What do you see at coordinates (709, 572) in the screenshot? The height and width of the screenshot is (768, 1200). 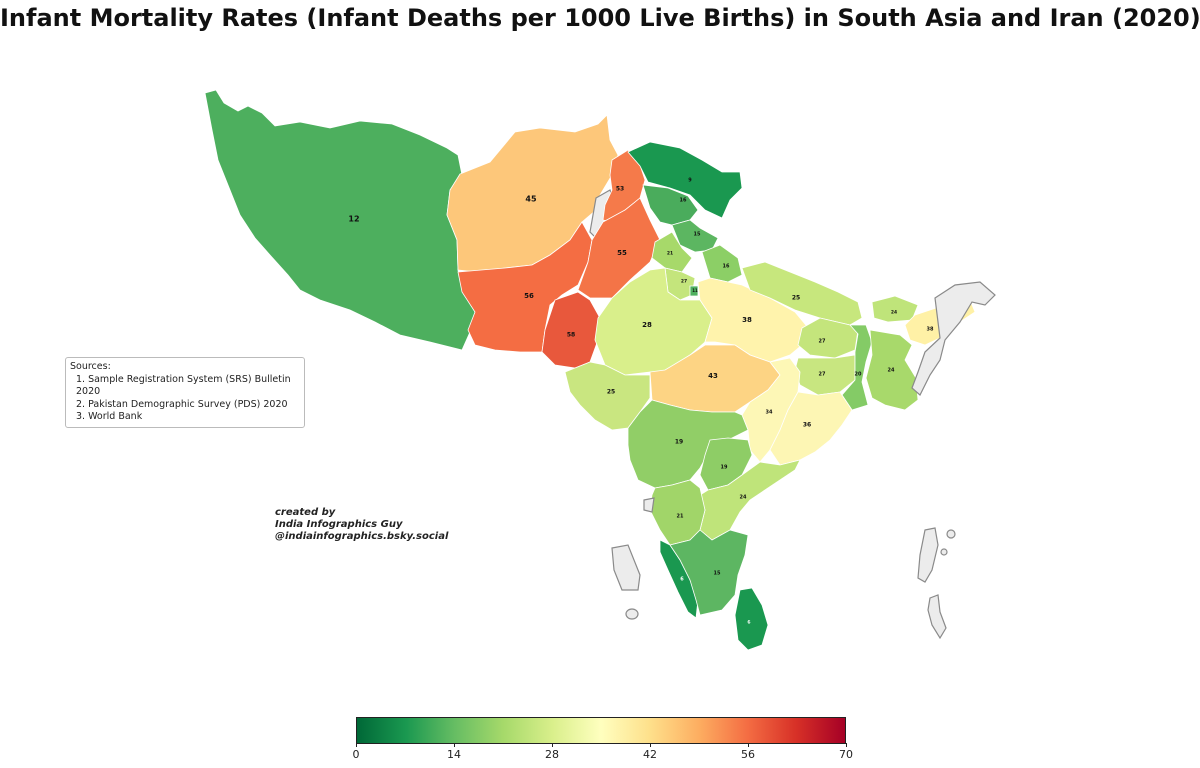 I see `region-tamil-nadu` at bounding box center [709, 572].